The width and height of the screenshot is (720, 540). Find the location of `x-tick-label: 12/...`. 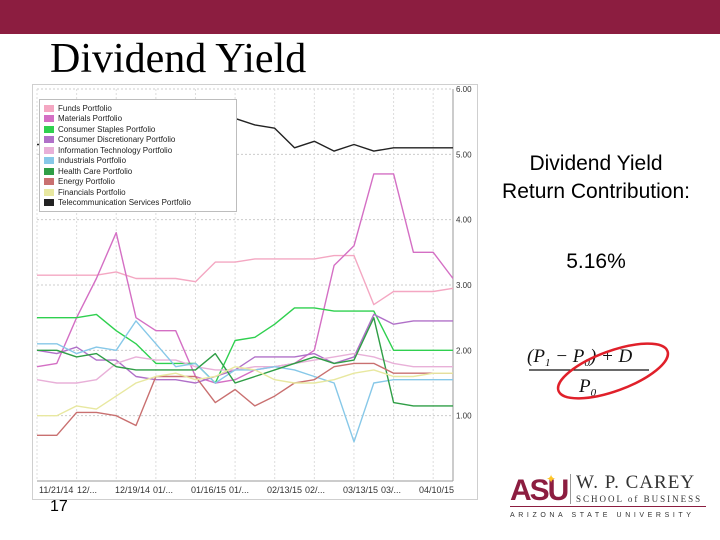

x-tick-label: 12/... is located at coordinates (87, 490).